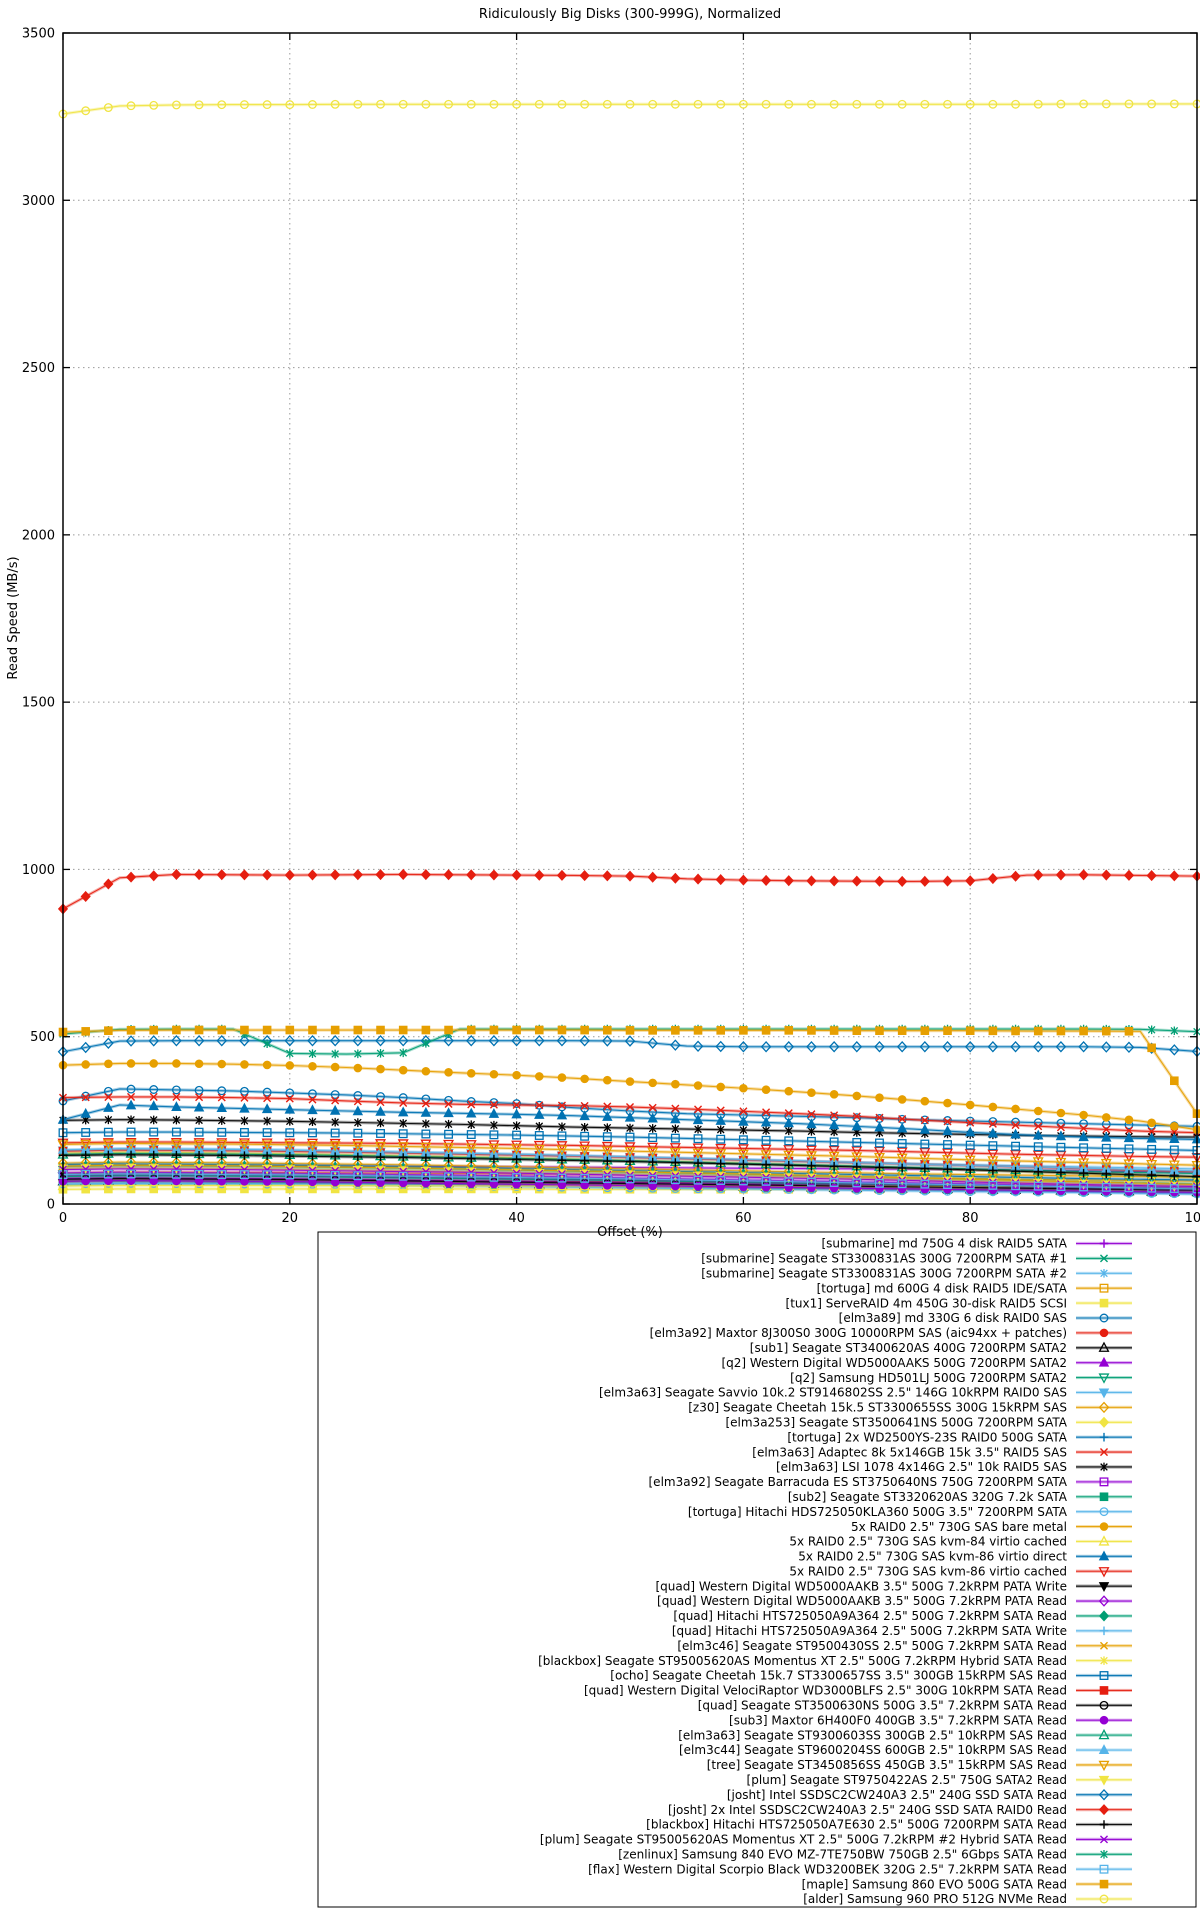  What do you see at coordinates (991, 1527) in the screenshot?
I see `legend-item: 5x RAID0 2.5" 730G SAS bare metal` at bounding box center [991, 1527].